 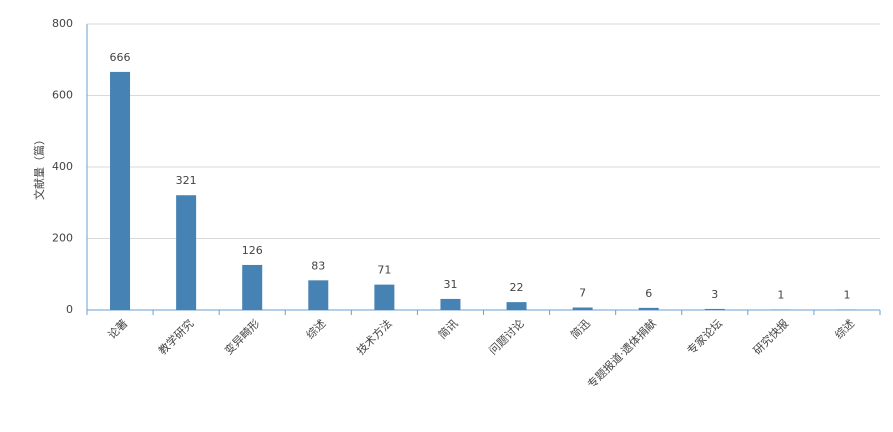 I want to click on x-tick-label: 专家论坛, so click(x=704, y=336).